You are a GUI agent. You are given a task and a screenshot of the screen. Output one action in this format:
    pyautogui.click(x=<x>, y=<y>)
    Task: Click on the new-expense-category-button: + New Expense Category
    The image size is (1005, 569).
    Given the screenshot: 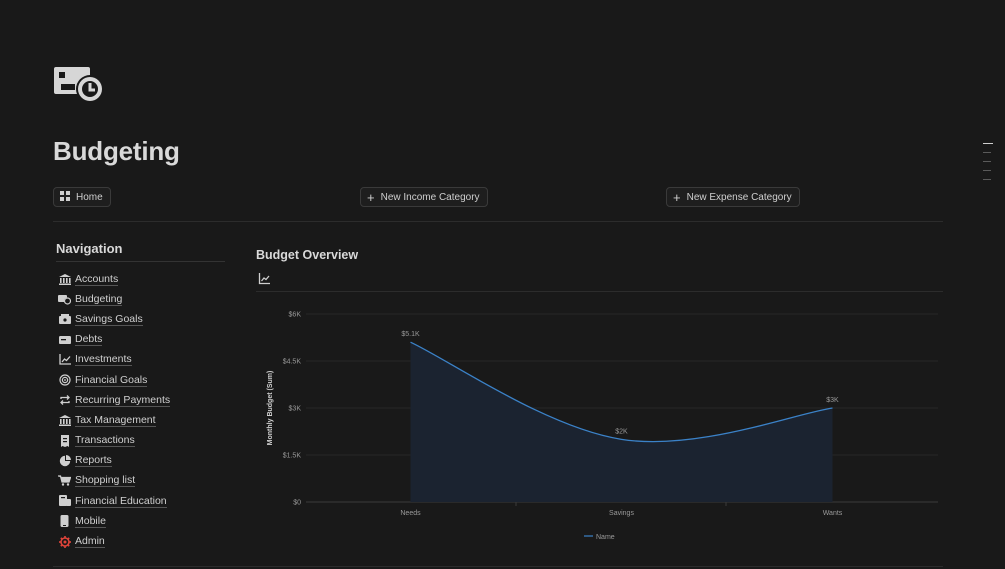 What is the action you would take?
    pyautogui.click(x=733, y=197)
    